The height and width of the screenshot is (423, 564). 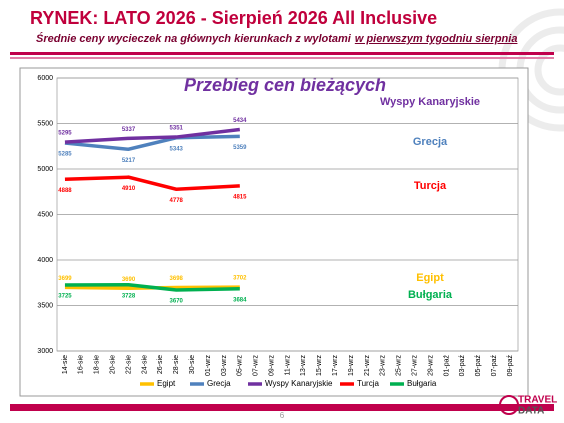 I want to click on logo-mark, so click(x=509, y=405).